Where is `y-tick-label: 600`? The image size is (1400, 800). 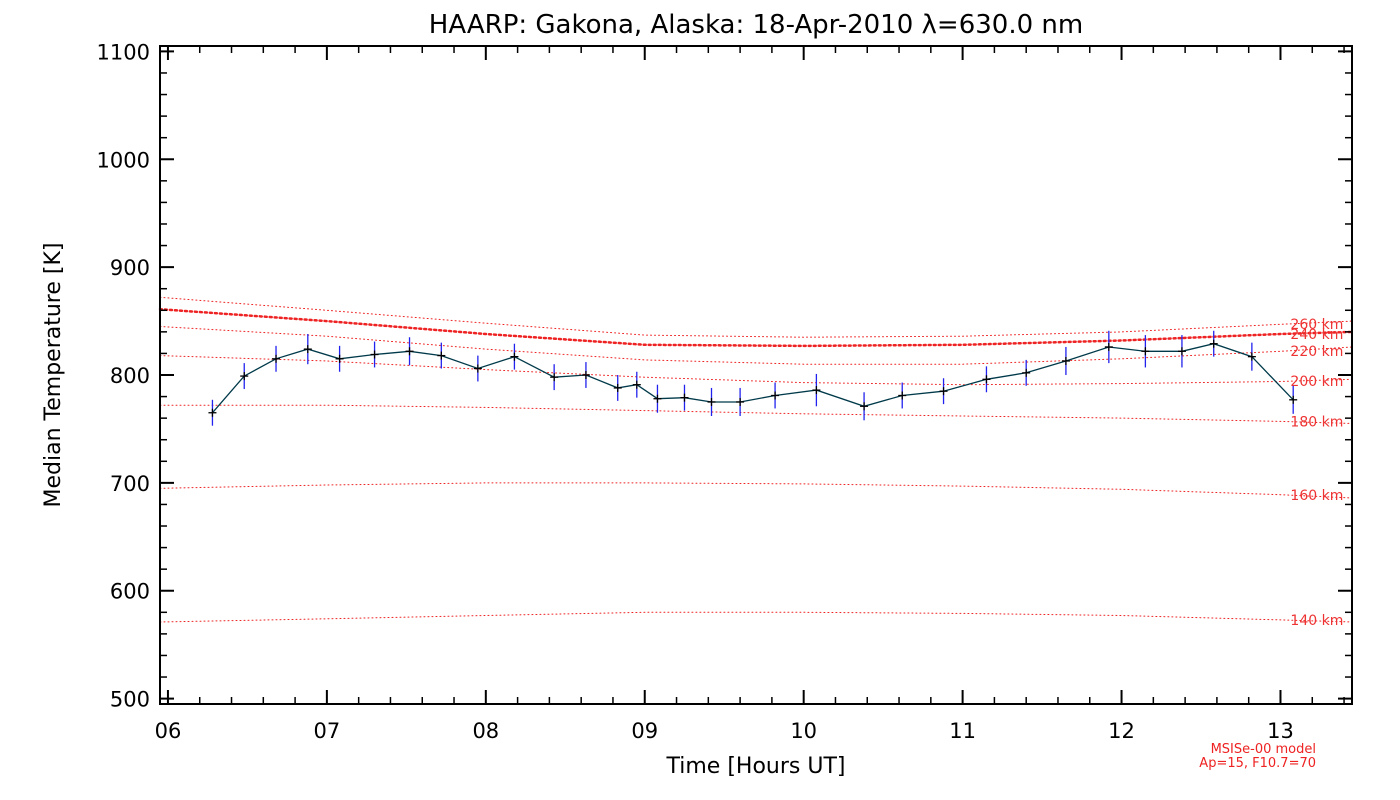
y-tick-label: 600 is located at coordinates (130, 592).